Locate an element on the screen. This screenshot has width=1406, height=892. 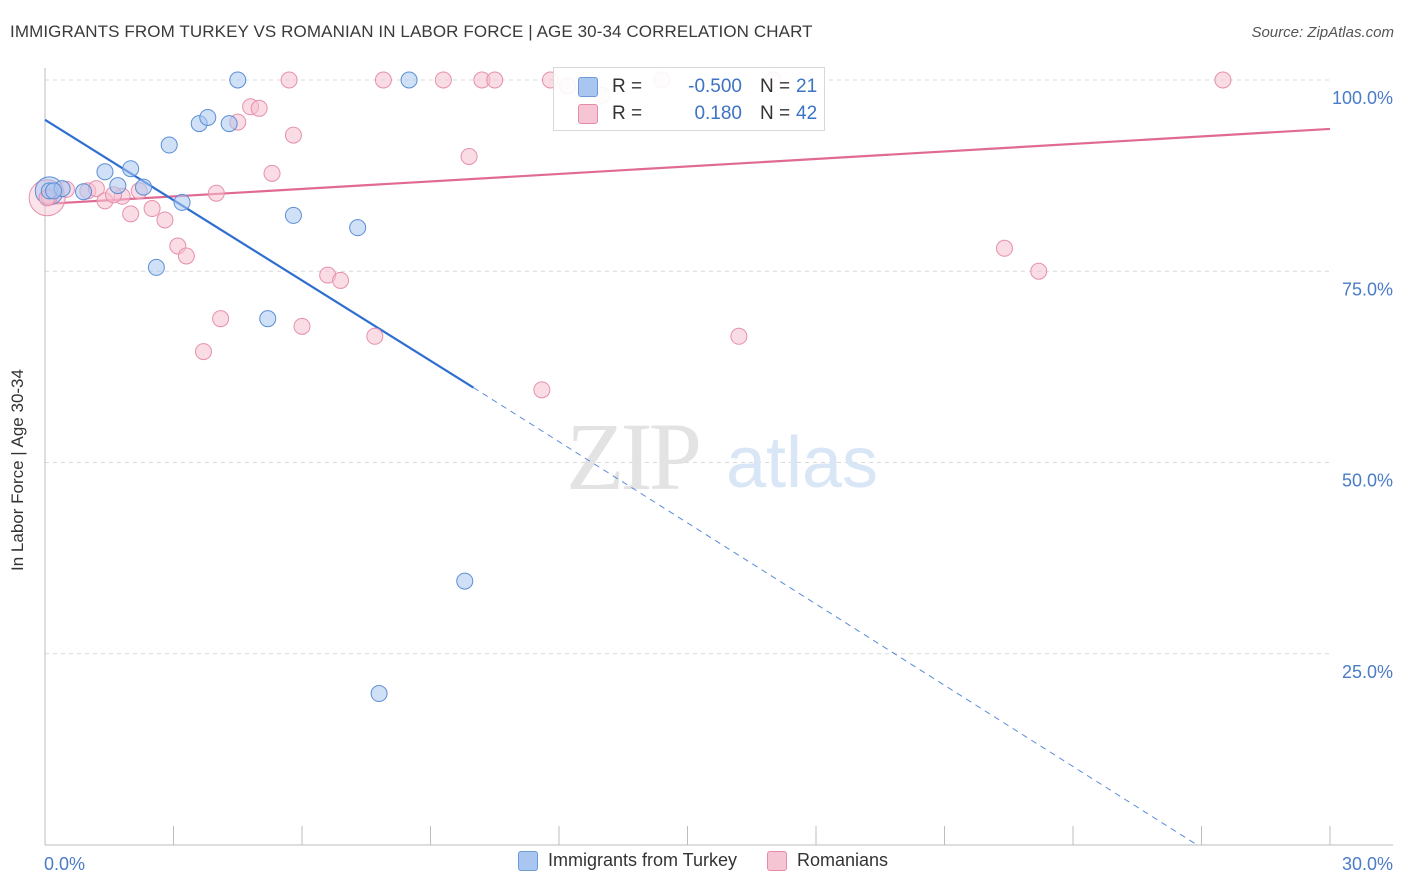
trend-line-romanians is located at coordinates (687, 166).